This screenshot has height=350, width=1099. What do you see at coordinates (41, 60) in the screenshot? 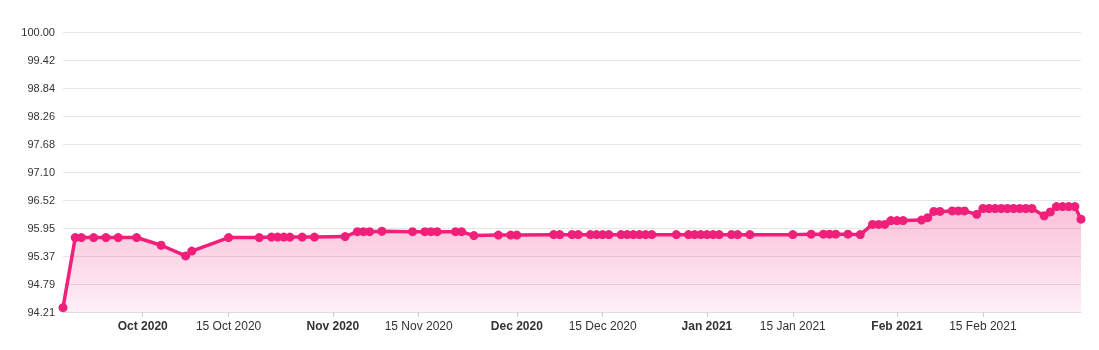
I see `y-tick-label: 99.42` at bounding box center [41, 60].